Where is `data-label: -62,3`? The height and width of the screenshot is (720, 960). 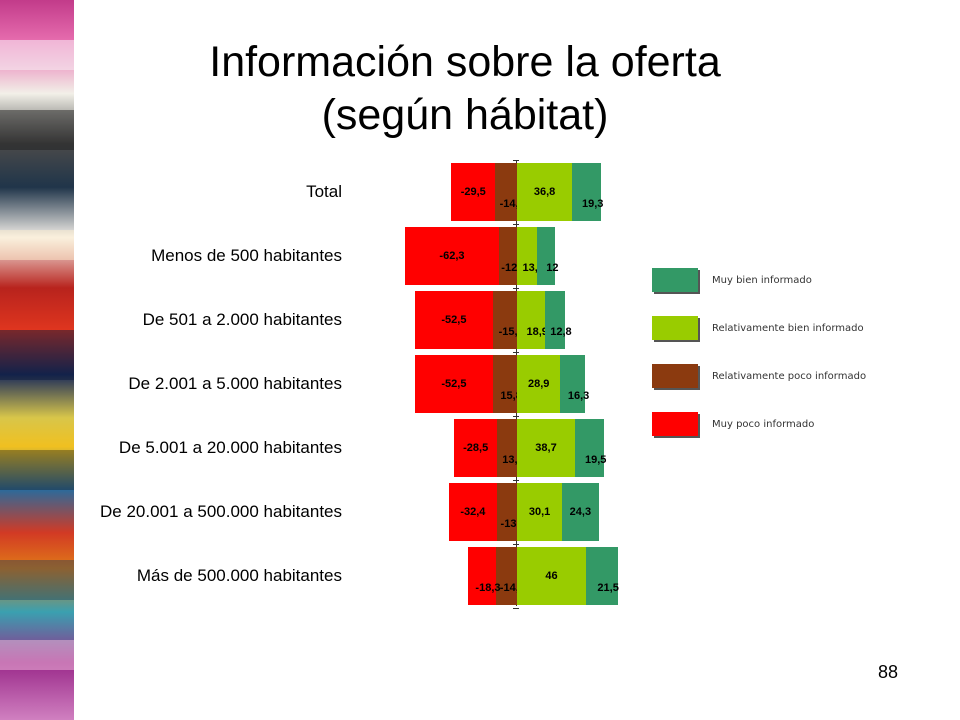 data-label: -62,3 is located at coordinates (452, 256).